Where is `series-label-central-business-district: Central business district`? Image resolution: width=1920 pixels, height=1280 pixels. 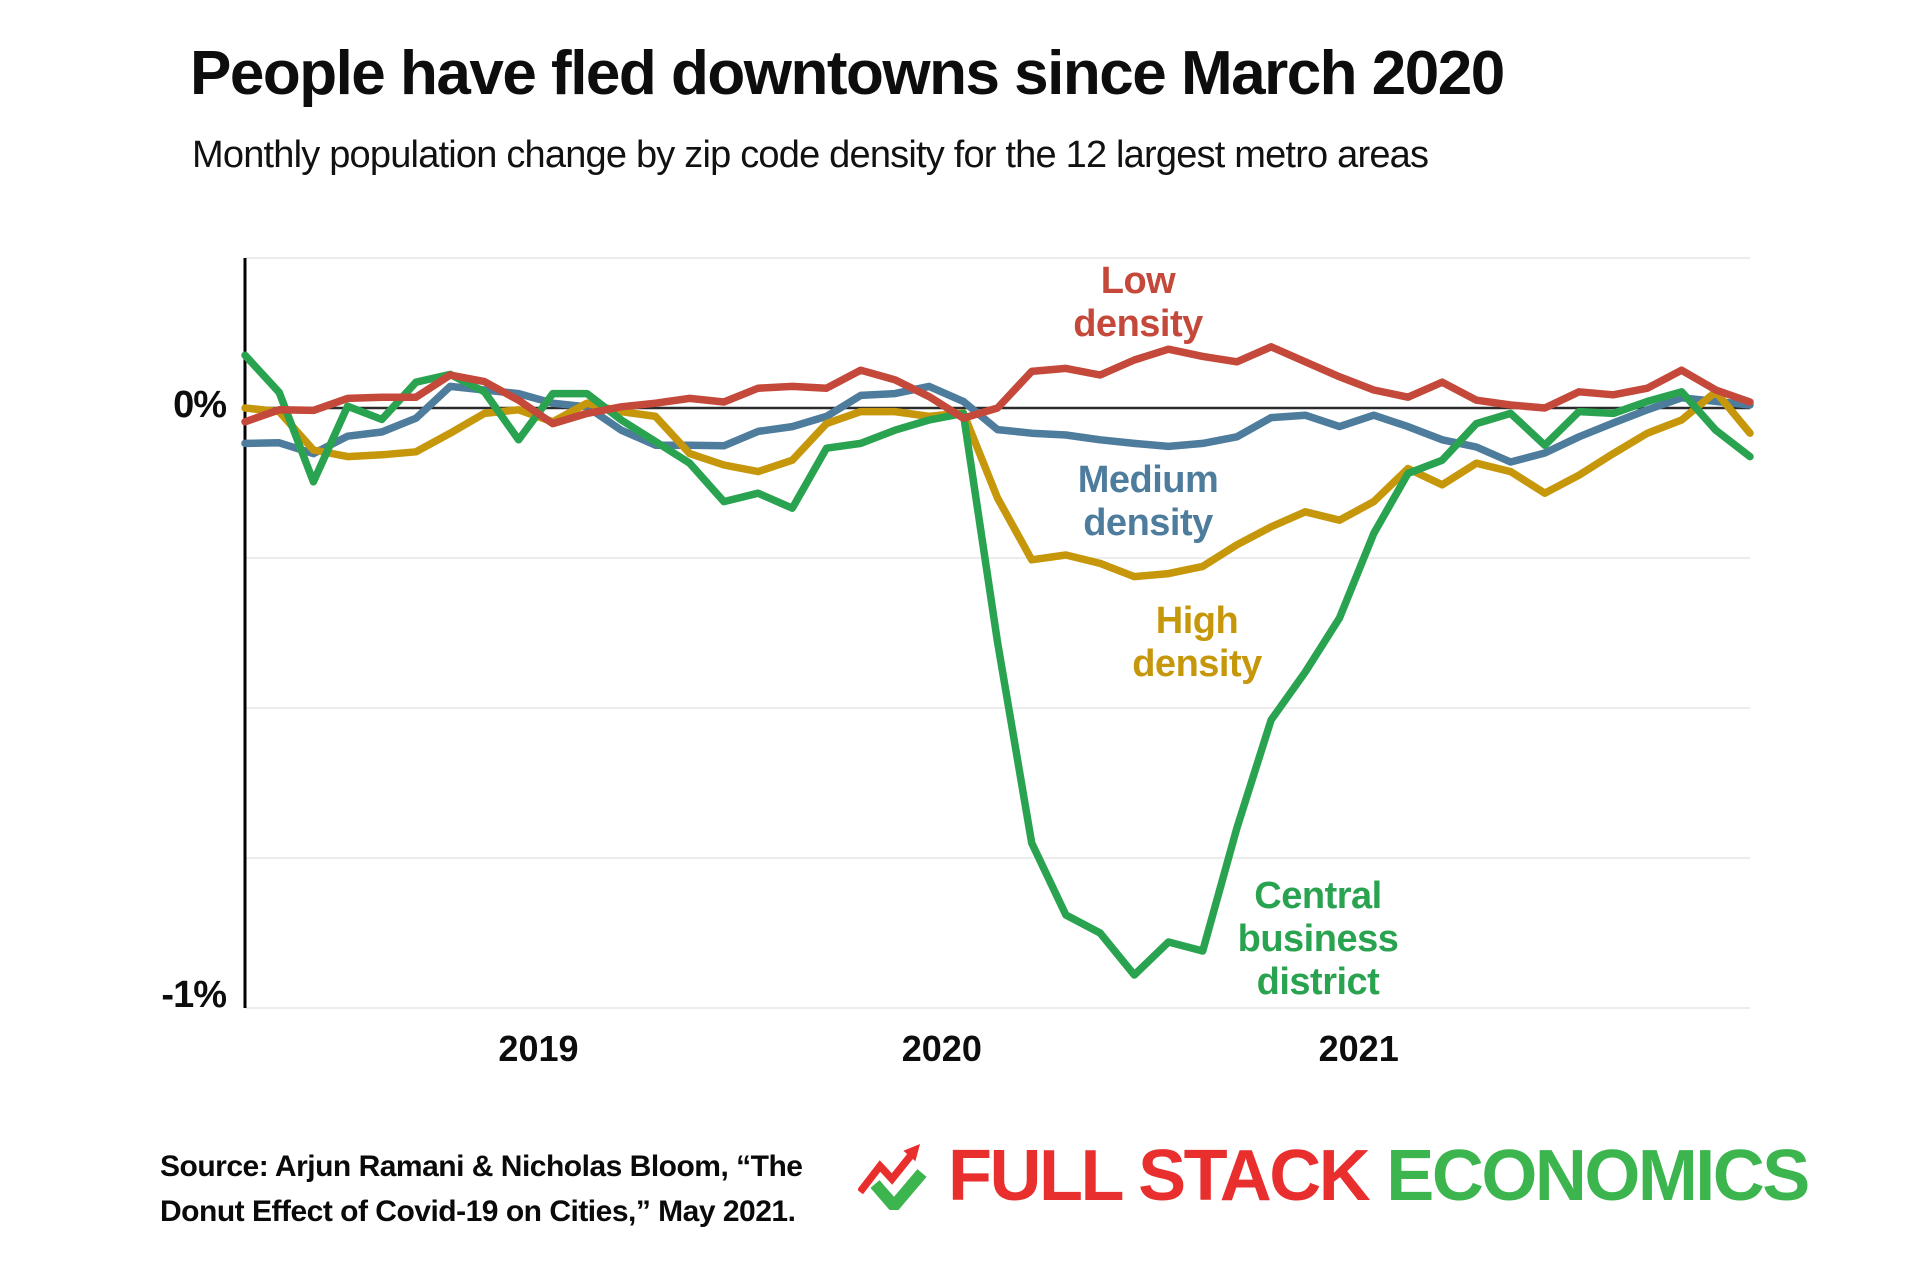 series-label-central-business-district: Central business district is located at coordinates (1318, 939).